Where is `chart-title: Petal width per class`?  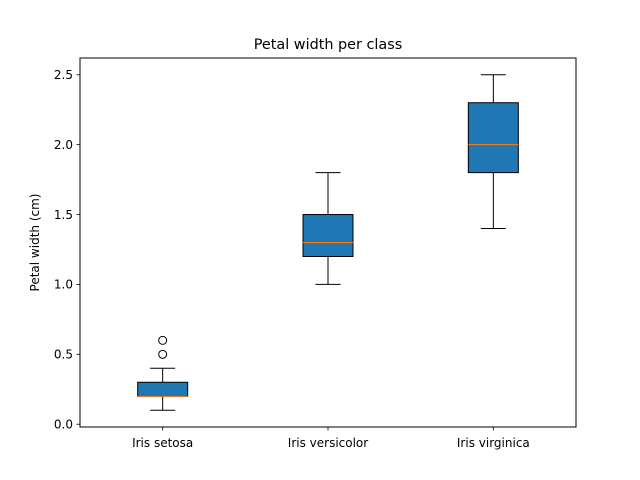
chart-title: Petal width per class is located at coordinates (328, 45).